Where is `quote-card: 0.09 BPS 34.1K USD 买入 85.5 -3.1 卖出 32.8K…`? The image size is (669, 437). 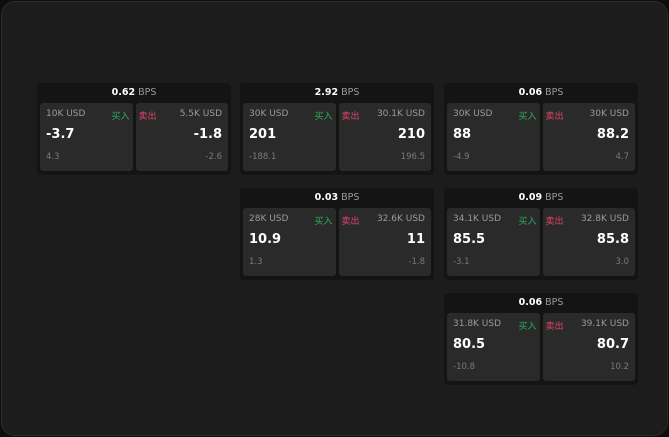
quote-card: 0.09 BPS 34.1K USD 买入 85.5 -3.1 卖出 32.8K… is located at coordinates (541, 234).